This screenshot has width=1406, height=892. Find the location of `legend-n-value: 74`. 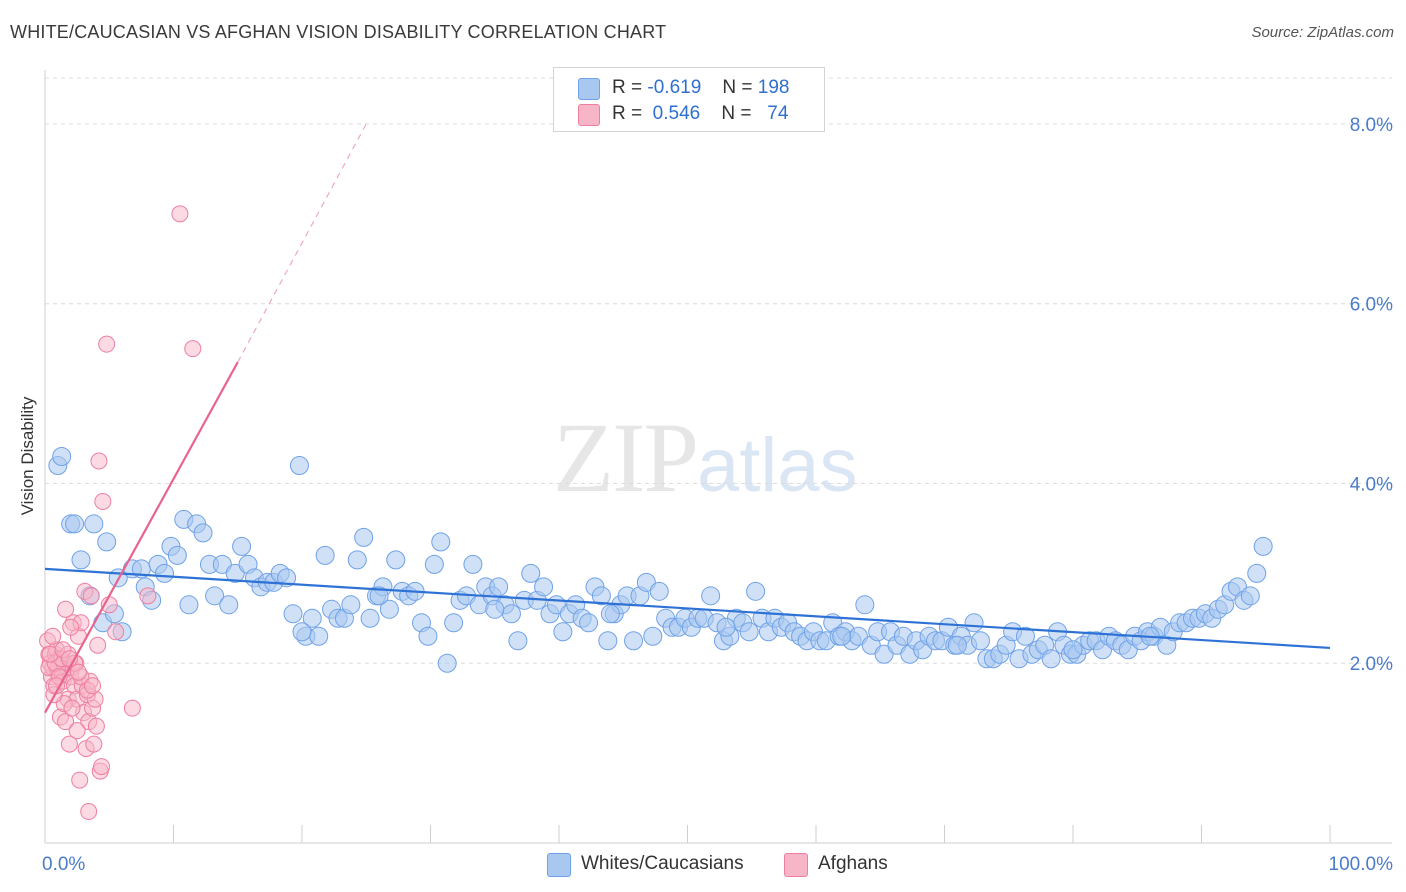

legend-n-value: 74 is located at coordinates (778, 113).